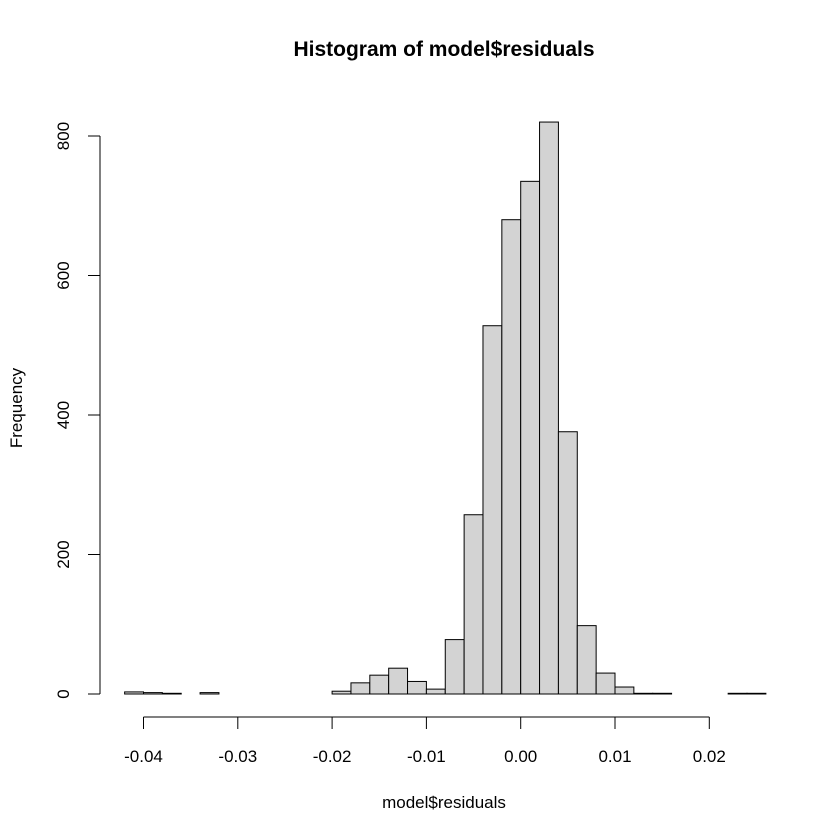 Image resolution: width=840 pixels, height=840 pixels. I want to click on x-axis-label: model$residuals, so click(444, 802).